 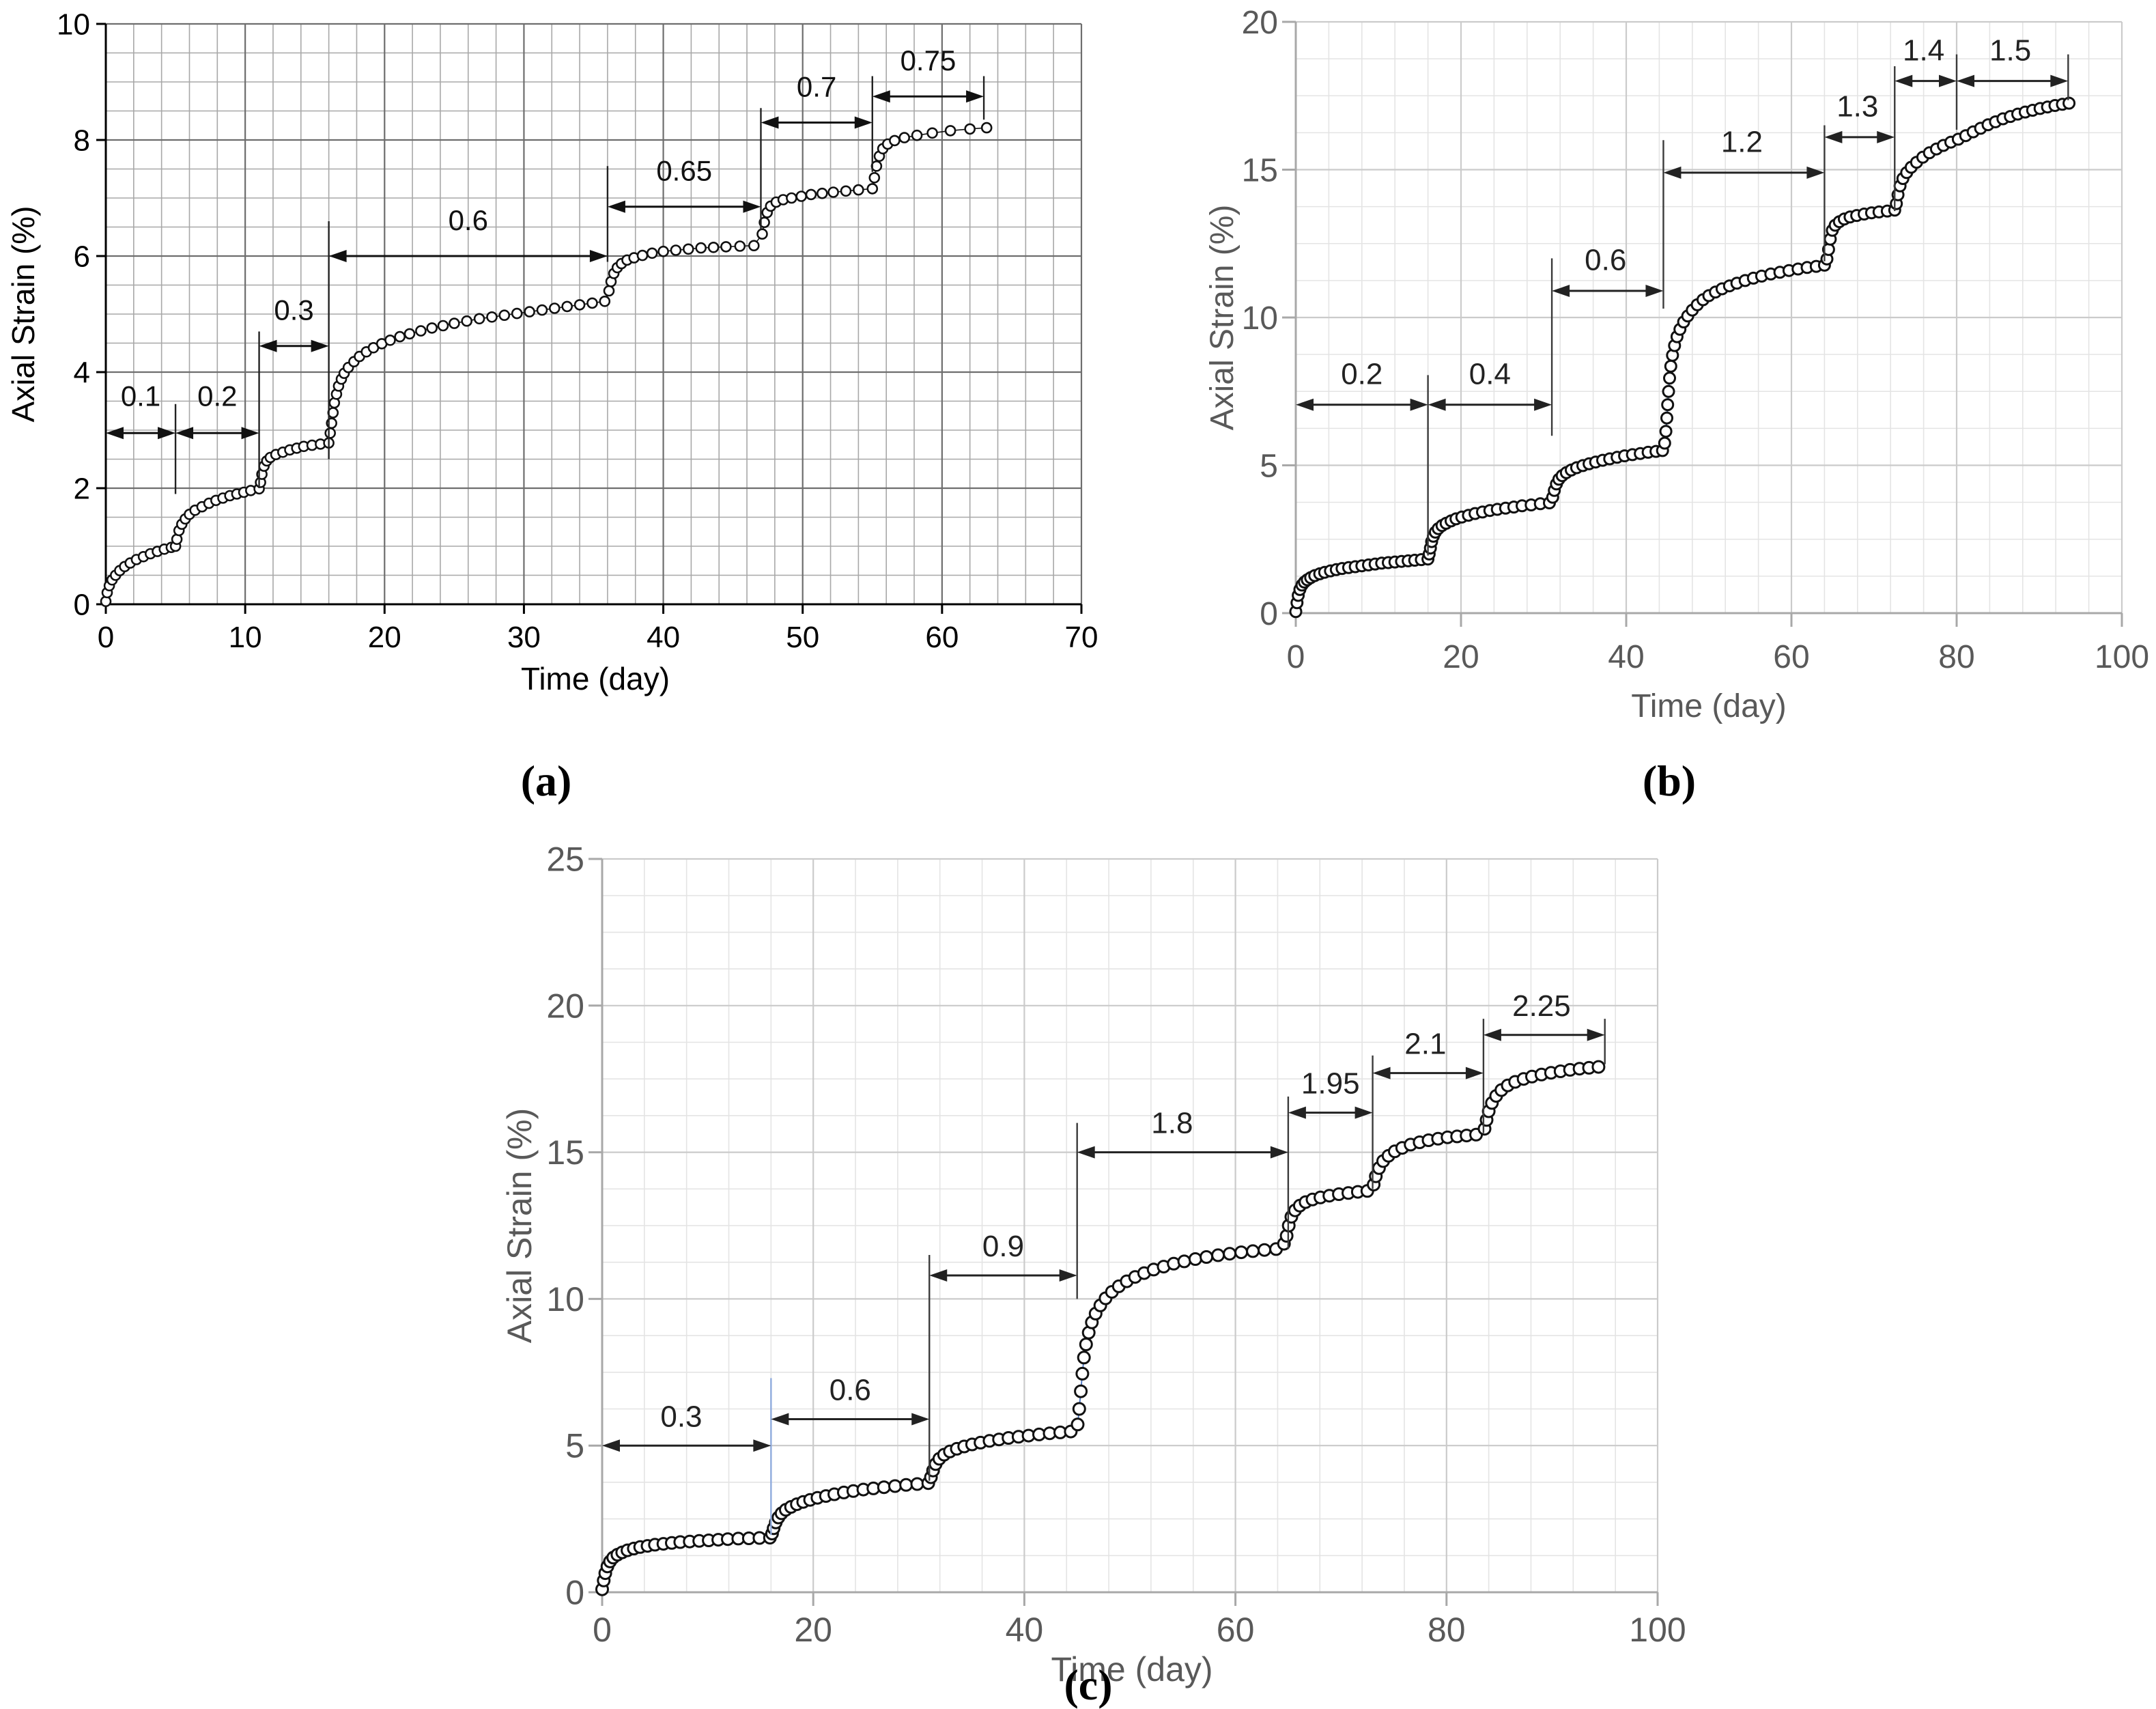 What do you see at coordinates (1490, 374) in the screenshot?
I see `stage-load-label: 0.4` at bounding box center [1490, 374].